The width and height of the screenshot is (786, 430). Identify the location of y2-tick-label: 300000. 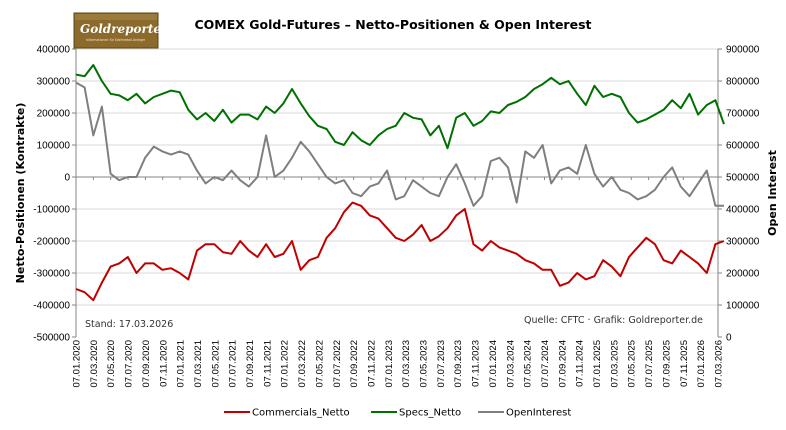
(743, 242).